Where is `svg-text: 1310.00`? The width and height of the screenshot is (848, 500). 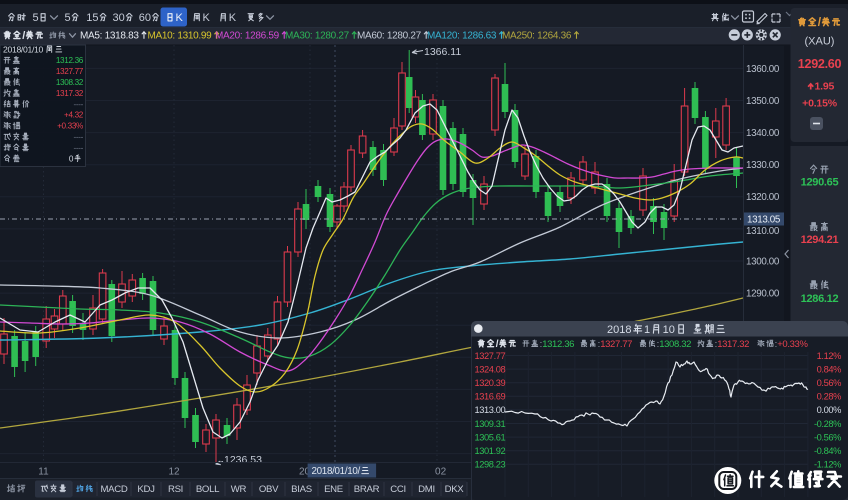
svg-text: 1310.00 is located at coordinates (763, 231).